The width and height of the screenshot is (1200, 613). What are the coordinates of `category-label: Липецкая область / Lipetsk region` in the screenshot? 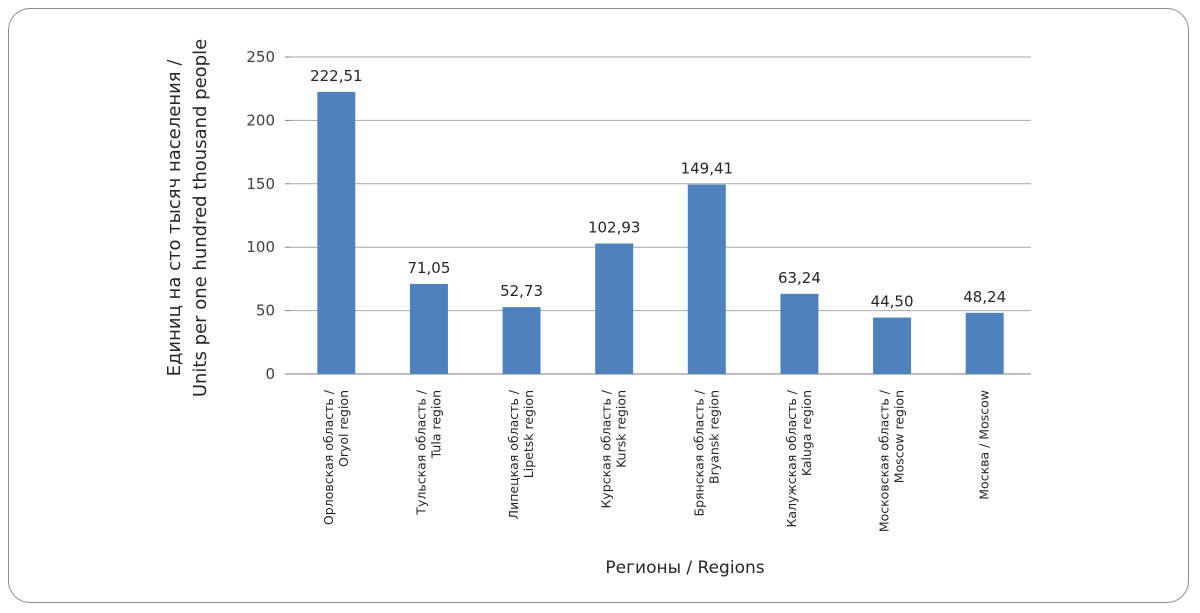 It's located at (521, 454).